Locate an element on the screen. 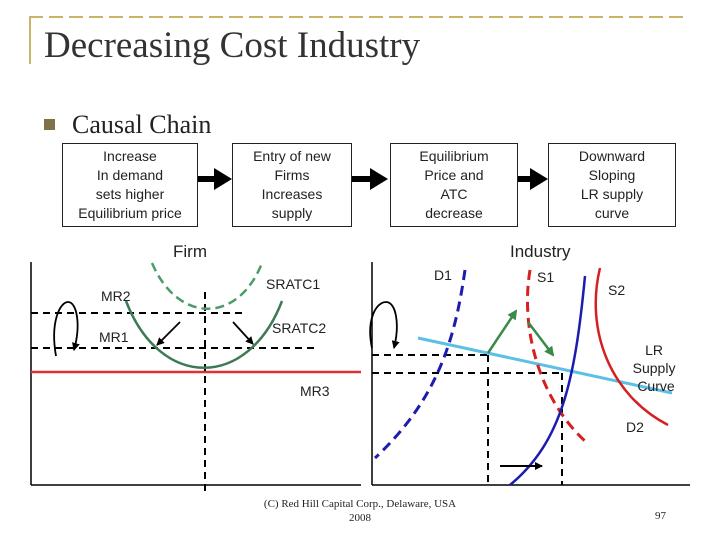 Image resolution: width=720 pixels, height=540 pixels. mr2-label: MR2 is located at coordinates (116, 296).